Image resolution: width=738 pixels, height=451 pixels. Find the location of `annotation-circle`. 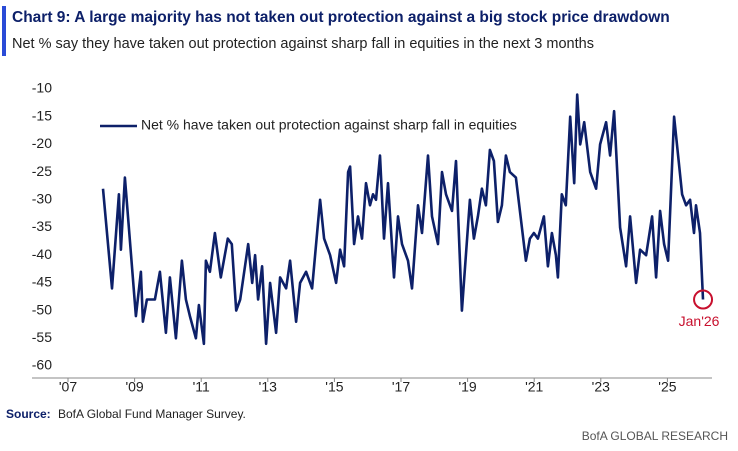

annotation-circle is located at coordinates (703, 299).